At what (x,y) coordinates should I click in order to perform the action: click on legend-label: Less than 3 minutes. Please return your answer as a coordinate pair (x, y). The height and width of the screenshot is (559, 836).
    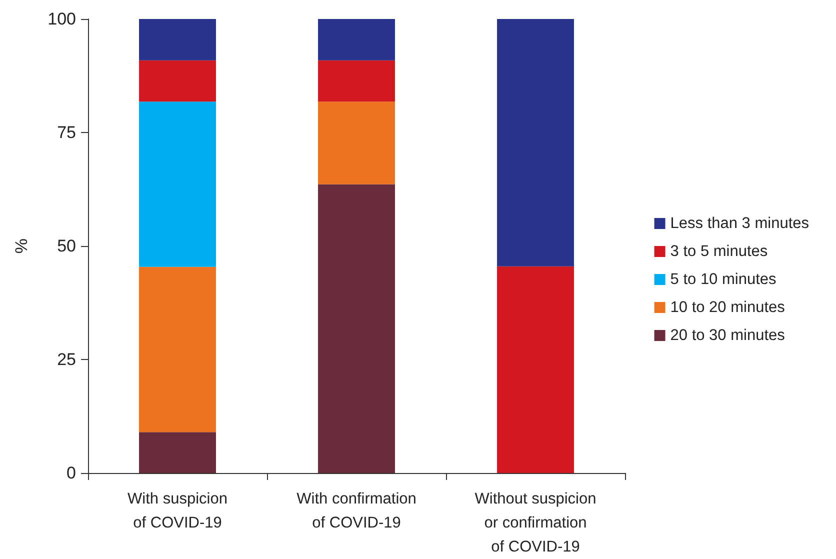
    Looking at the image, I should click on (740, 223).